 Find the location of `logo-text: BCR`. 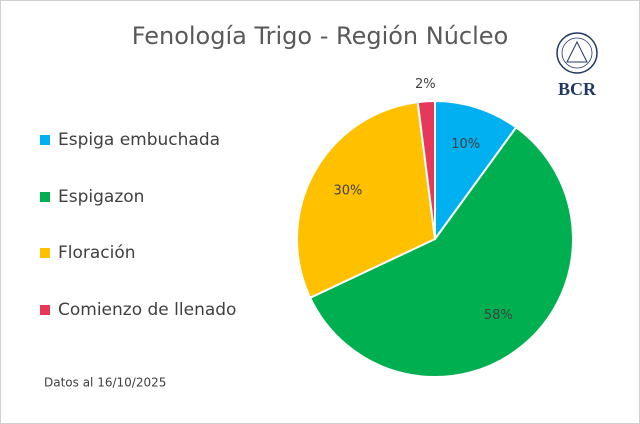

logo-text: BCR is located at coordinates (577, 89).